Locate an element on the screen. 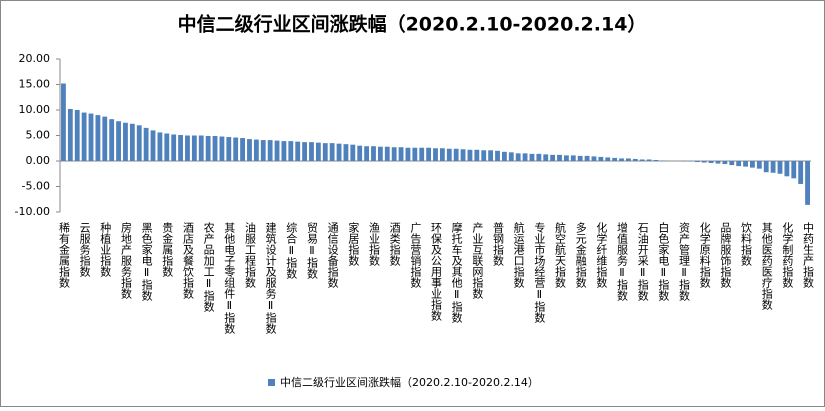 This screenshot has width=825, height=411. x-tick-label: 建筑设计及服务Ⅱ指数 is located at coordinates (270, 278).